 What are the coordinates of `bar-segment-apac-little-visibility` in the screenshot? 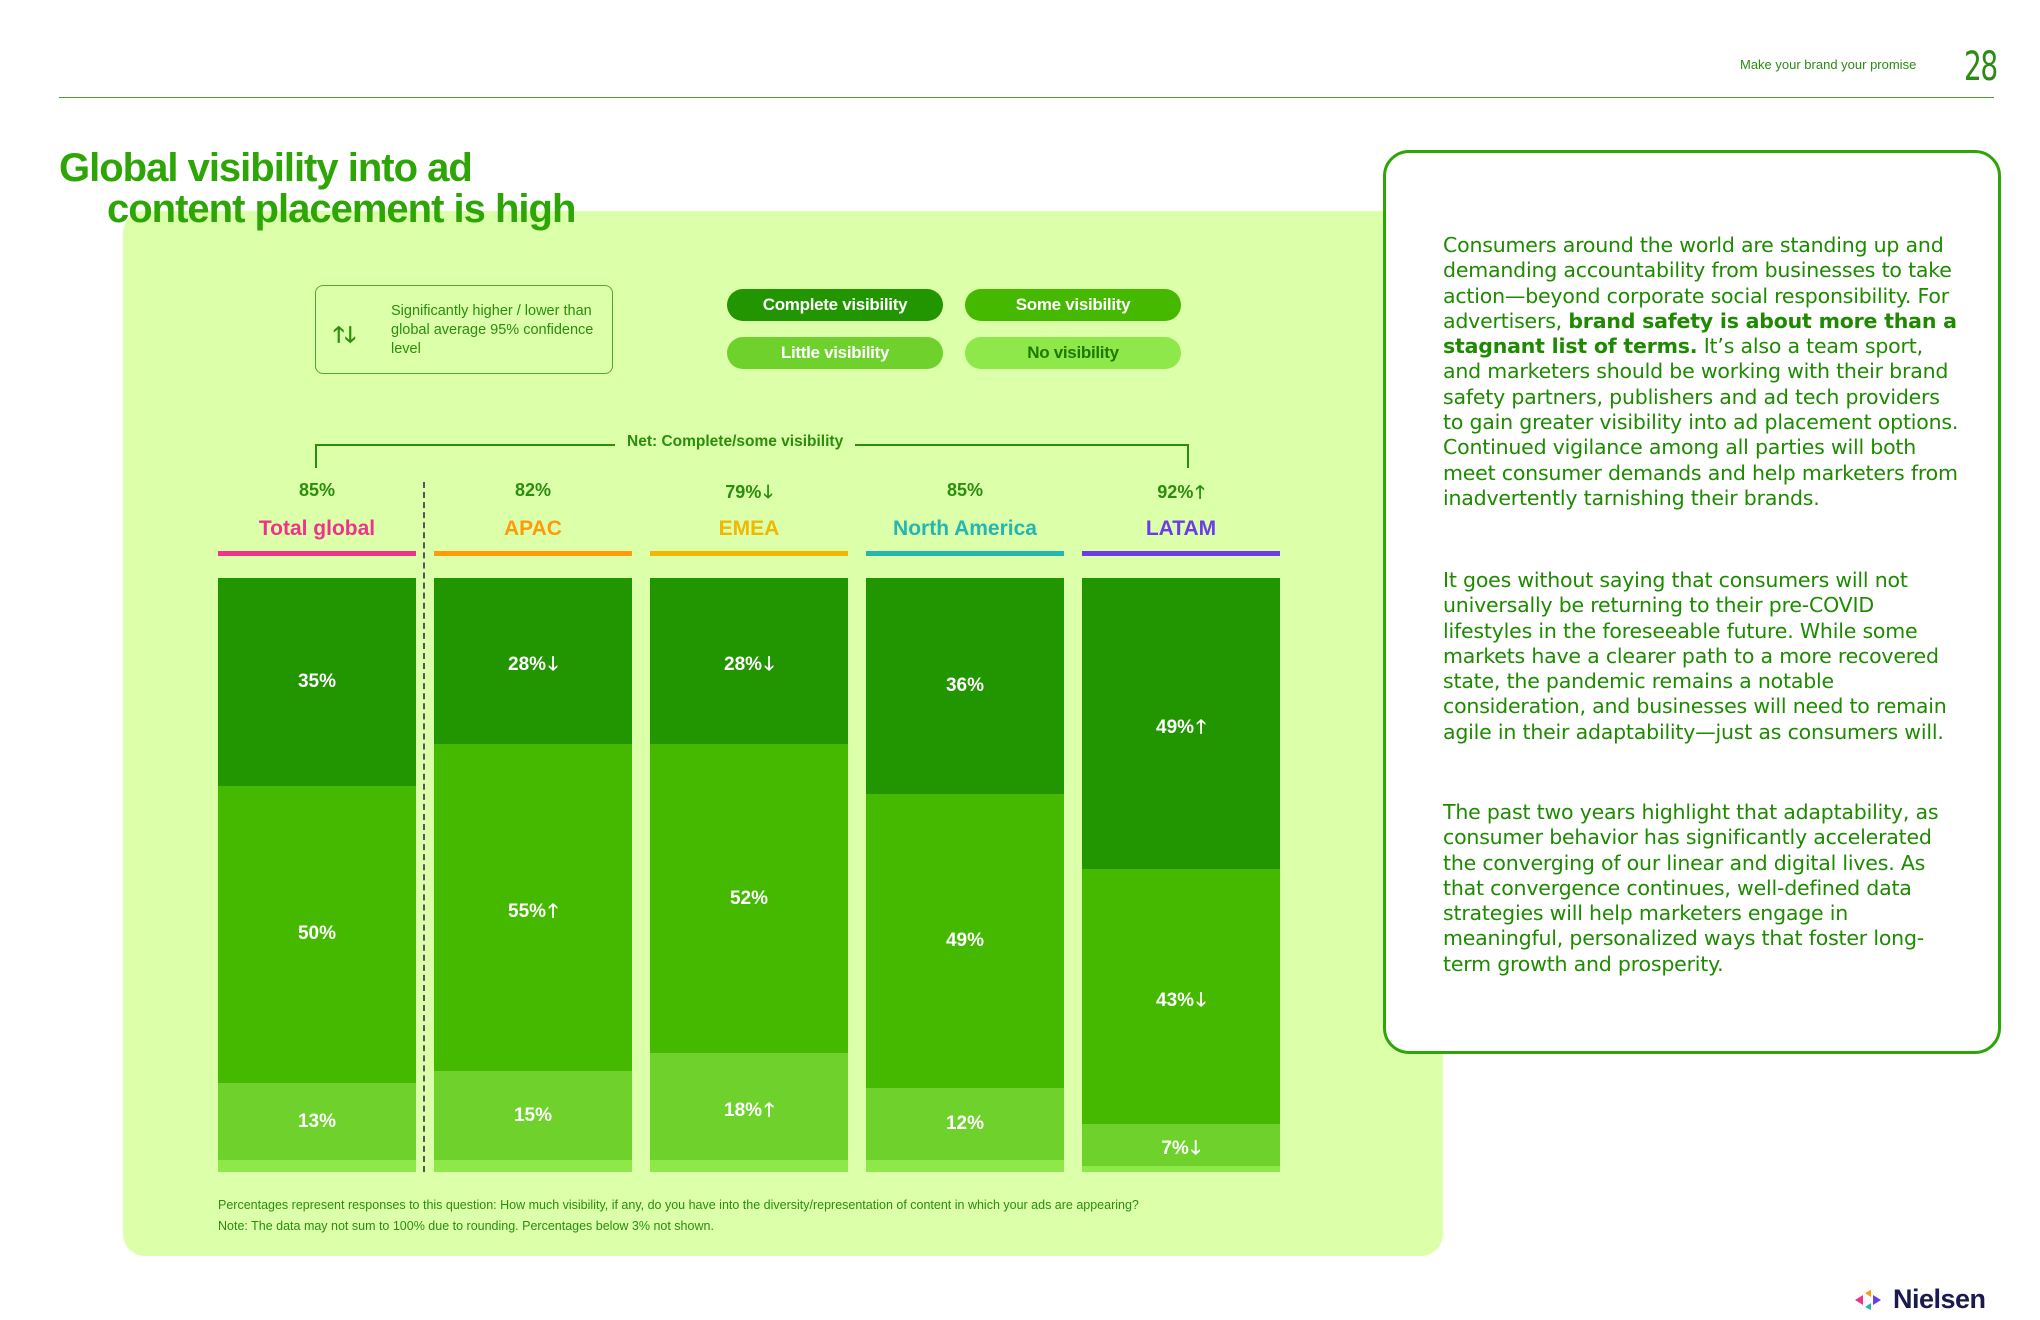 It's located at (533, 1116).